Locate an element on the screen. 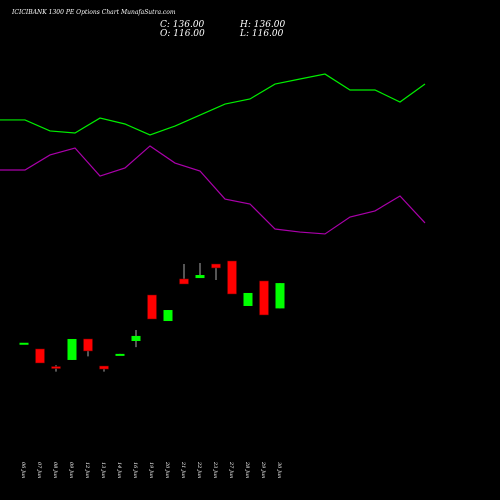  x-tick-label: 07 Jun is located at coordinates (39, 470).